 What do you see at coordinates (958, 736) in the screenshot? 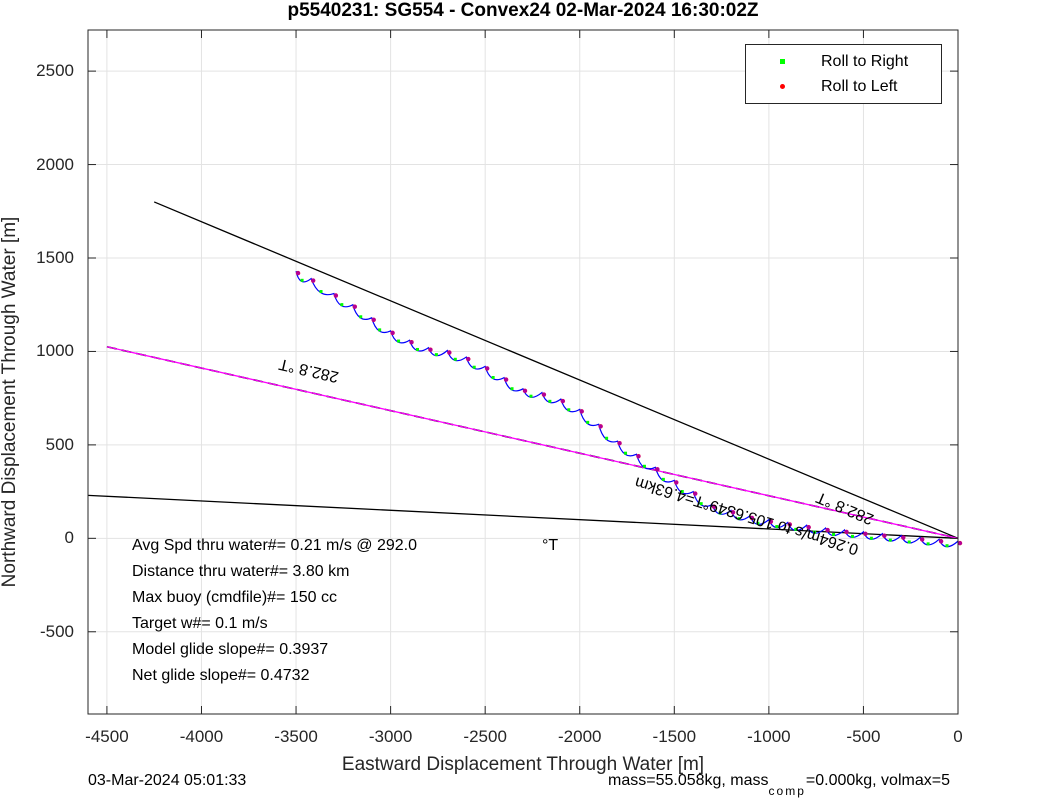
I see `x-tick-label: 0` at bounding box center [958, 736].